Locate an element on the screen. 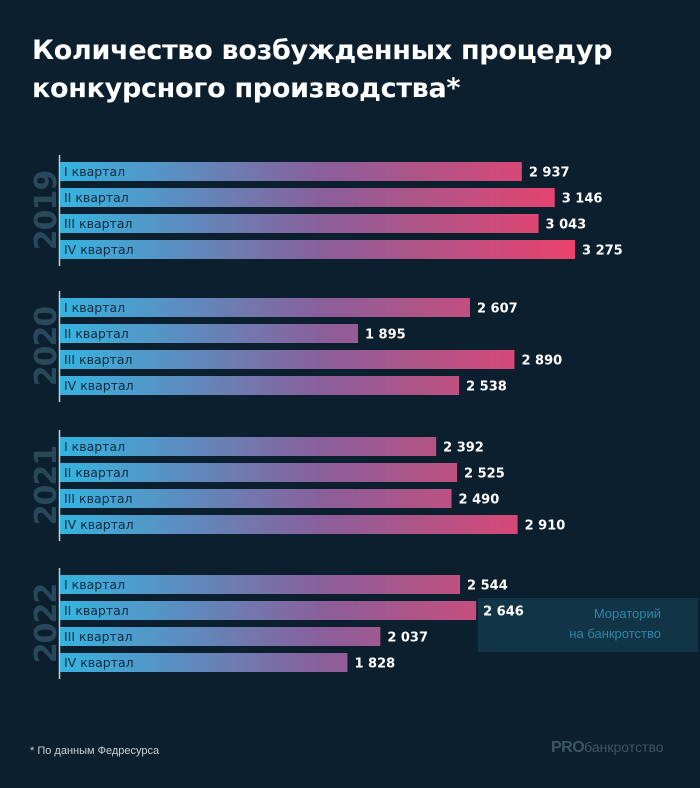  value-label: 3 043 is located at coordinates (566, 225).